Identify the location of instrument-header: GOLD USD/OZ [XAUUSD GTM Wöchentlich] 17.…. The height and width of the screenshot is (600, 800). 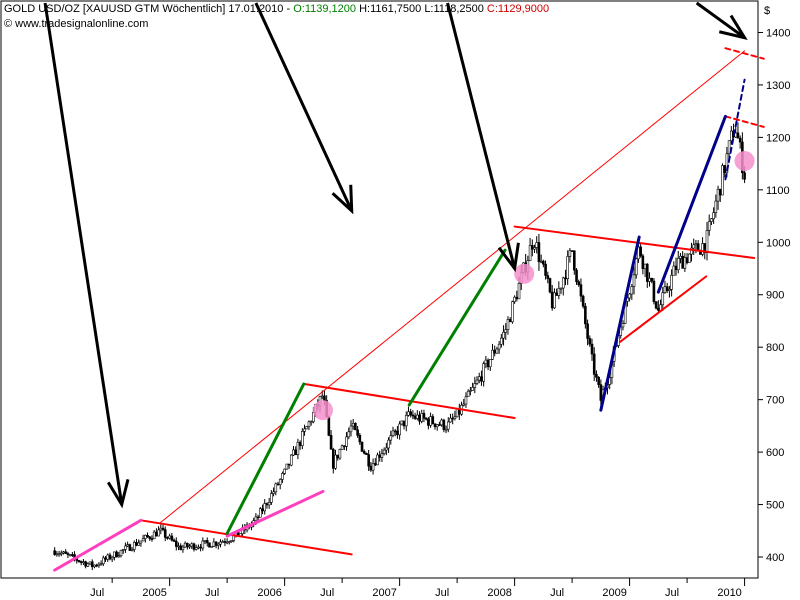
(277, 9).